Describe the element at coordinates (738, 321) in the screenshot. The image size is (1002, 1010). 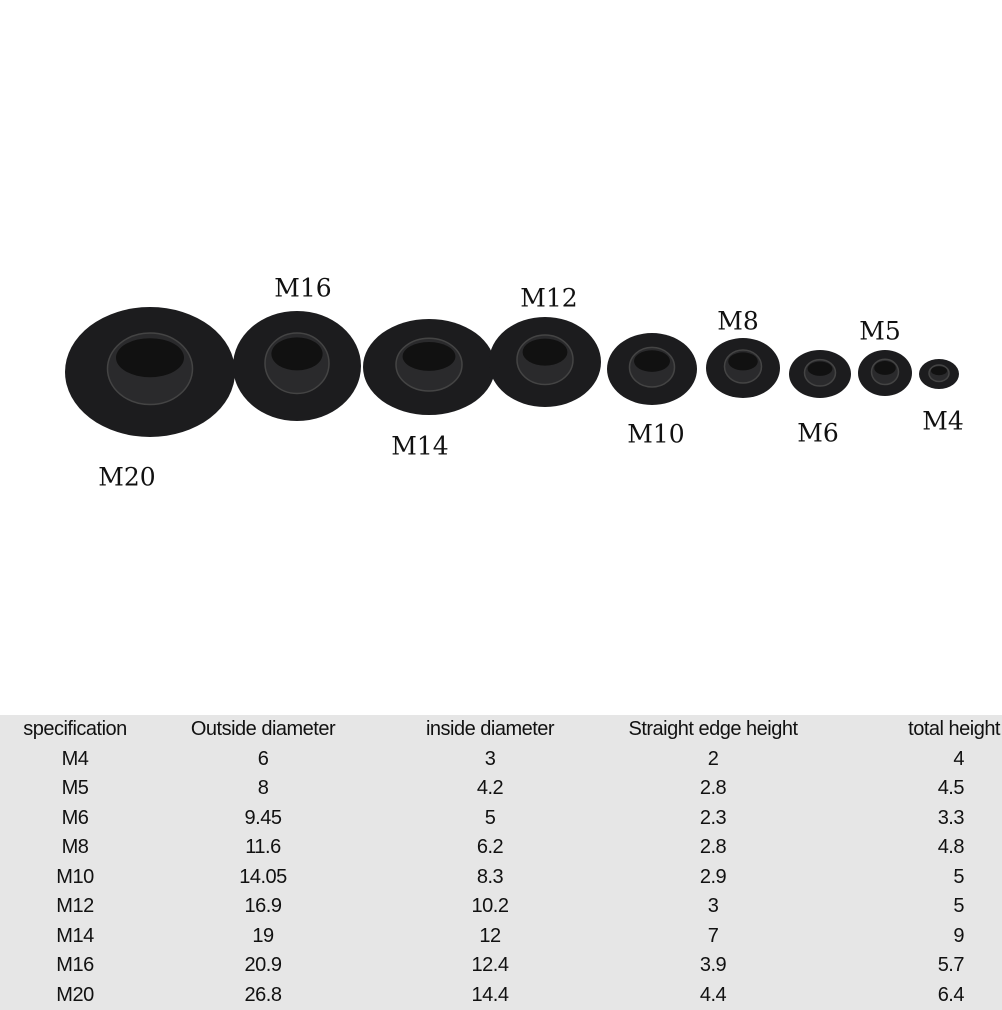
I see `cap-label: M8` at that location.